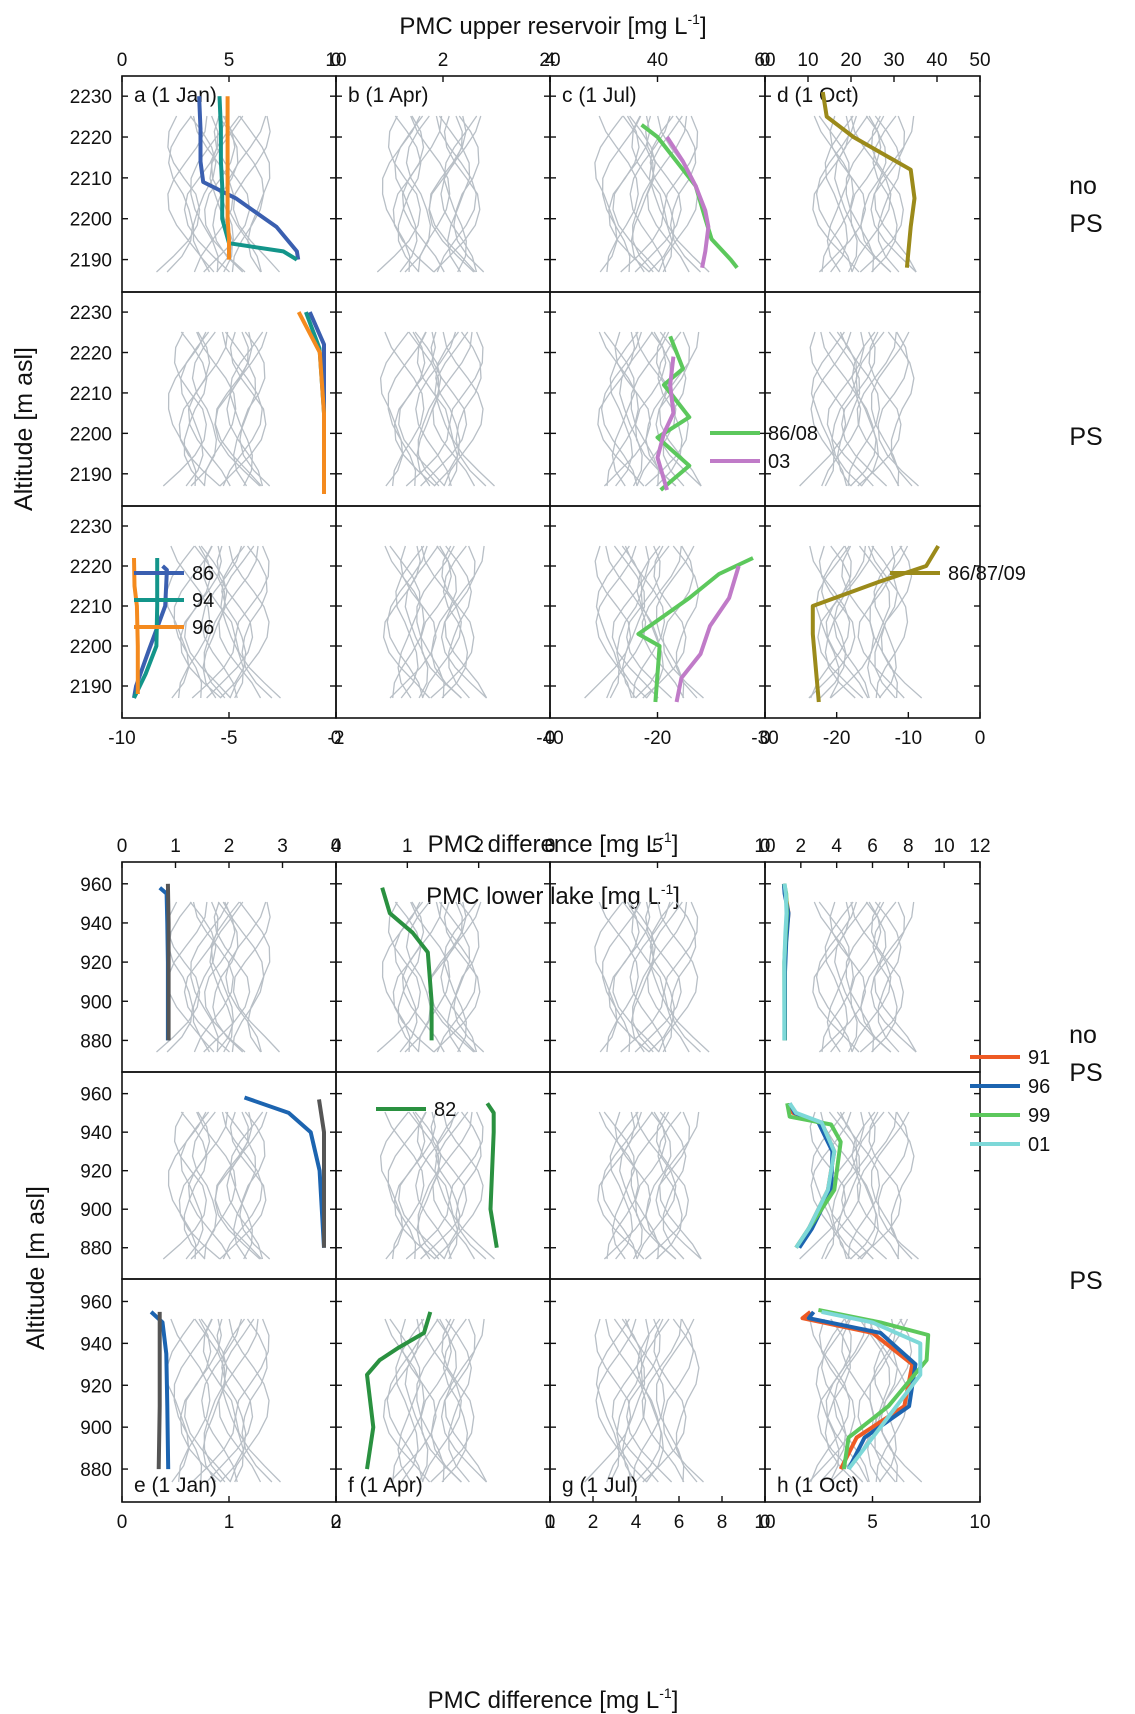 The width and height of the screenshot is (1135, 1714). Describe the element at coordinates (657, 738) in the screenshot. I see `upper-xtick-bottom-label: -20` at that location.